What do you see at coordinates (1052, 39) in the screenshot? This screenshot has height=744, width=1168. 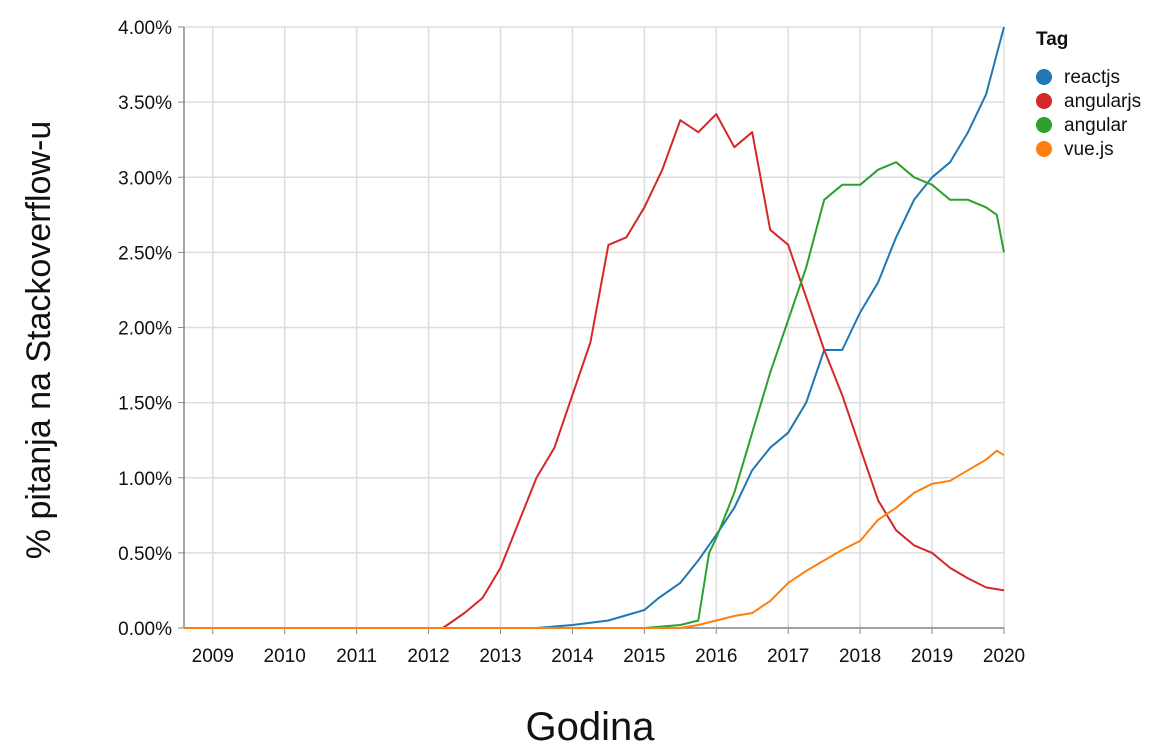 I see `legend-title: Tag` at bounding box center [1052, 39].